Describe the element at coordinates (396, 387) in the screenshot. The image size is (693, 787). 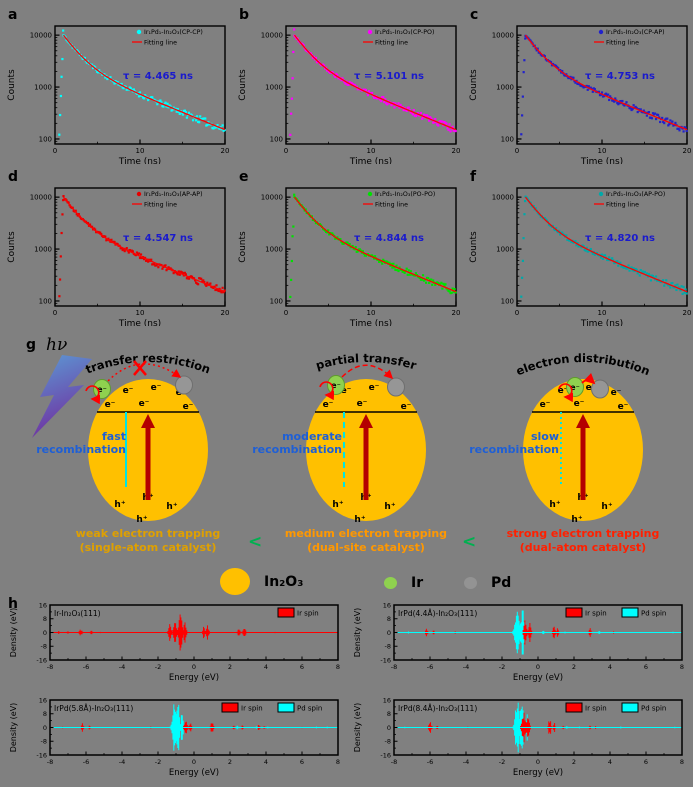
I see `pd-atom` at that location.